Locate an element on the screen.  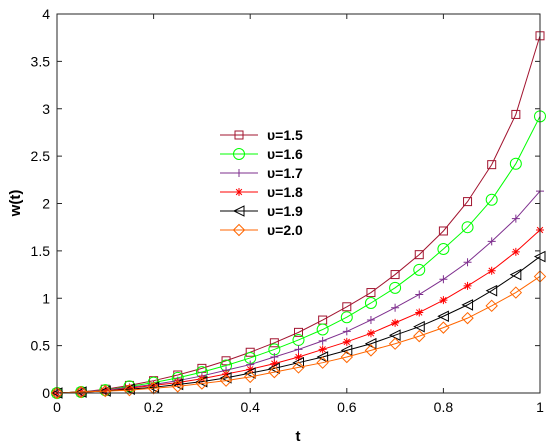
x-tick-label: 0.2 is located at coordinates (154, 407).